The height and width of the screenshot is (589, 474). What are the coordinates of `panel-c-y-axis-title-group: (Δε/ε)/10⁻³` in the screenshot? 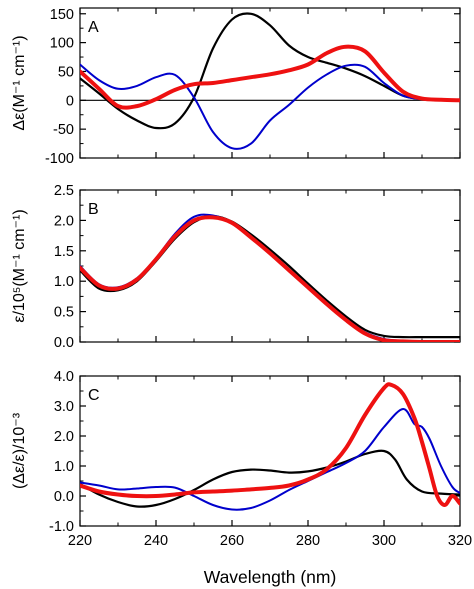 It's located at (19, 450).